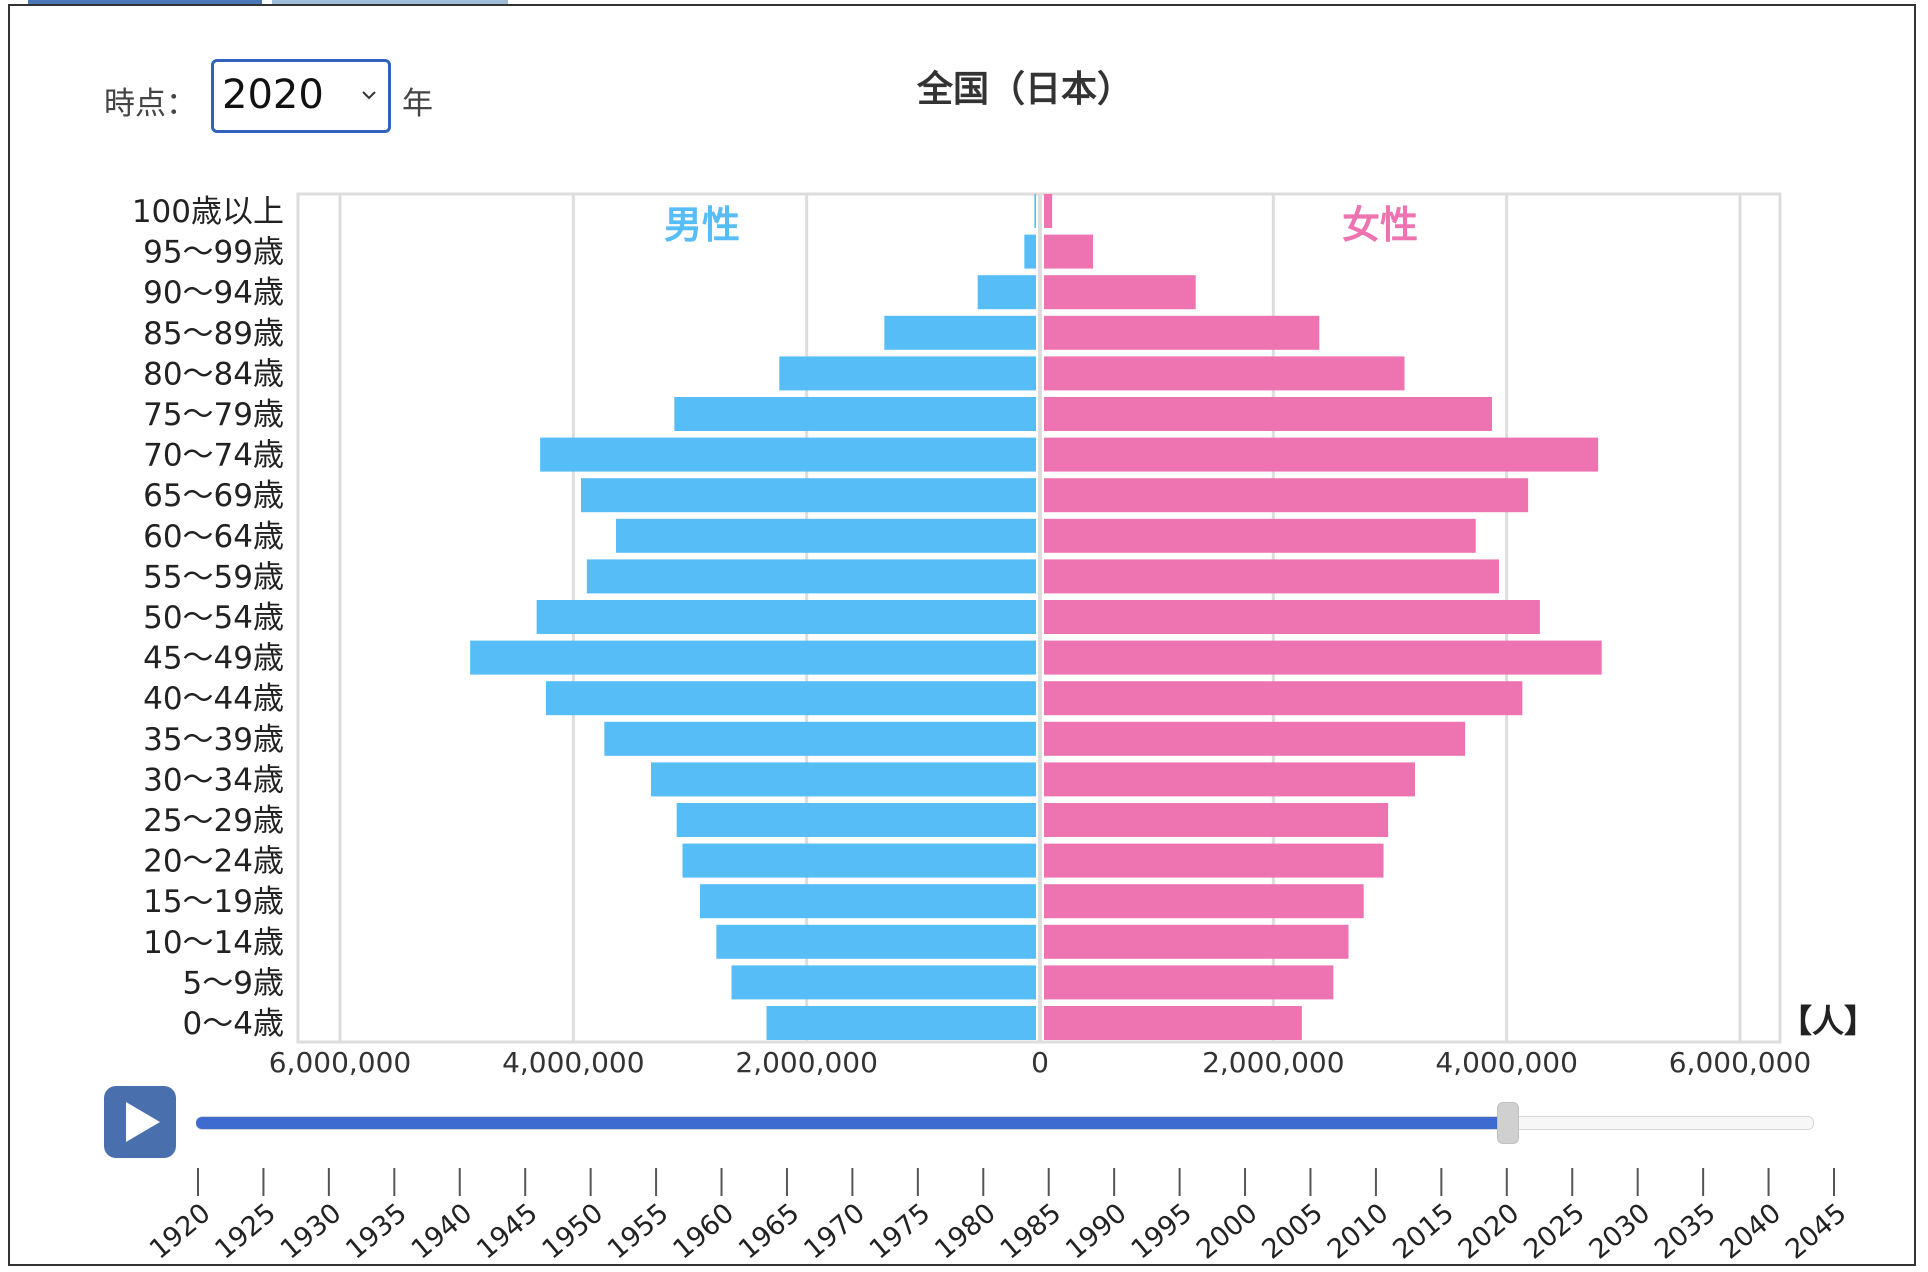  What do you see at coordinates (213, 293) in the screenshot?
I see `age-group-label: 90〜94歳` at bounding box center [213, 293].